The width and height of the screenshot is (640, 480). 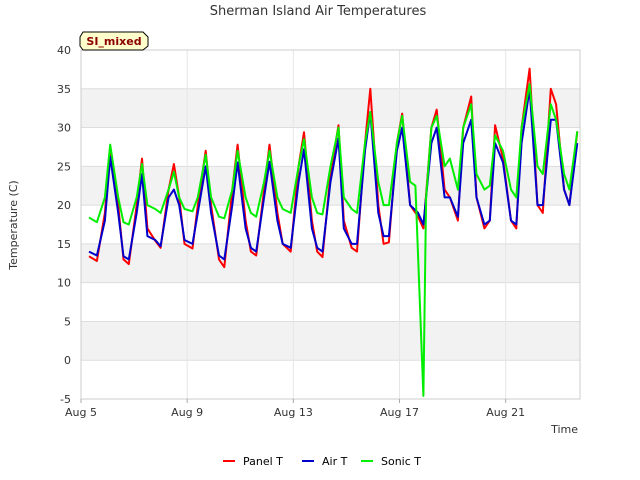 I want to click on legend-label: Panel T, so click(x=263, y=461).